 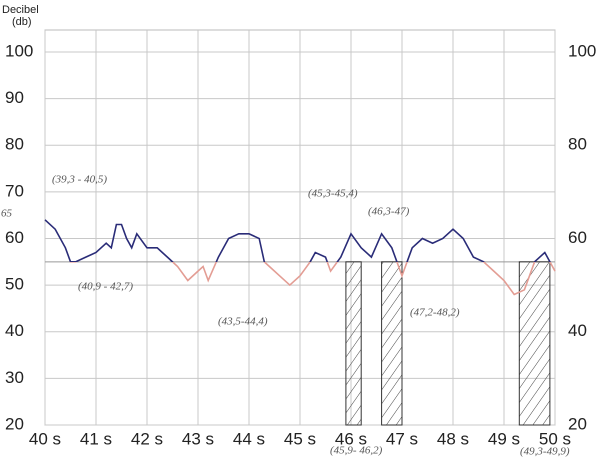 I want to click on y2-tick-label: 60, so click(x=577, y=237).